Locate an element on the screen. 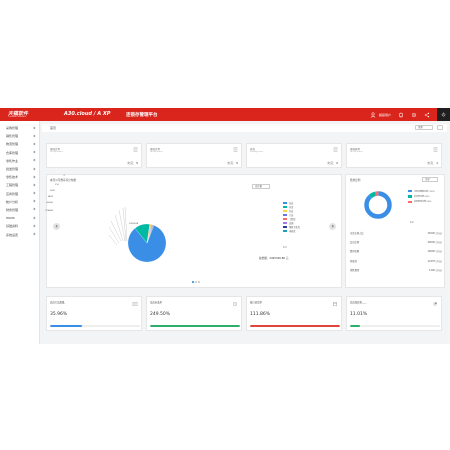  expense-row-label: 销售费用 is located at coordinates (355, 270).